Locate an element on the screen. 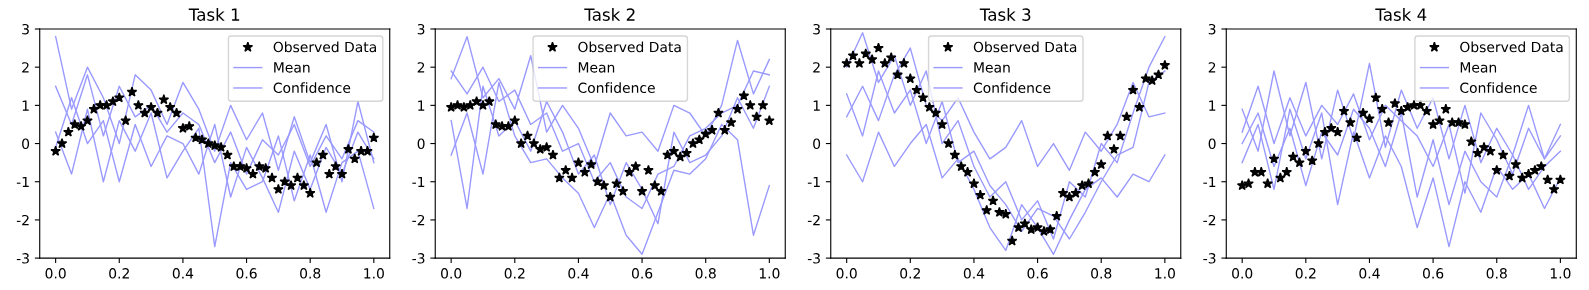 The width and height of the screenshot is (1589, 290). y-tick-label: 2 is located at coordinates (25, 67).